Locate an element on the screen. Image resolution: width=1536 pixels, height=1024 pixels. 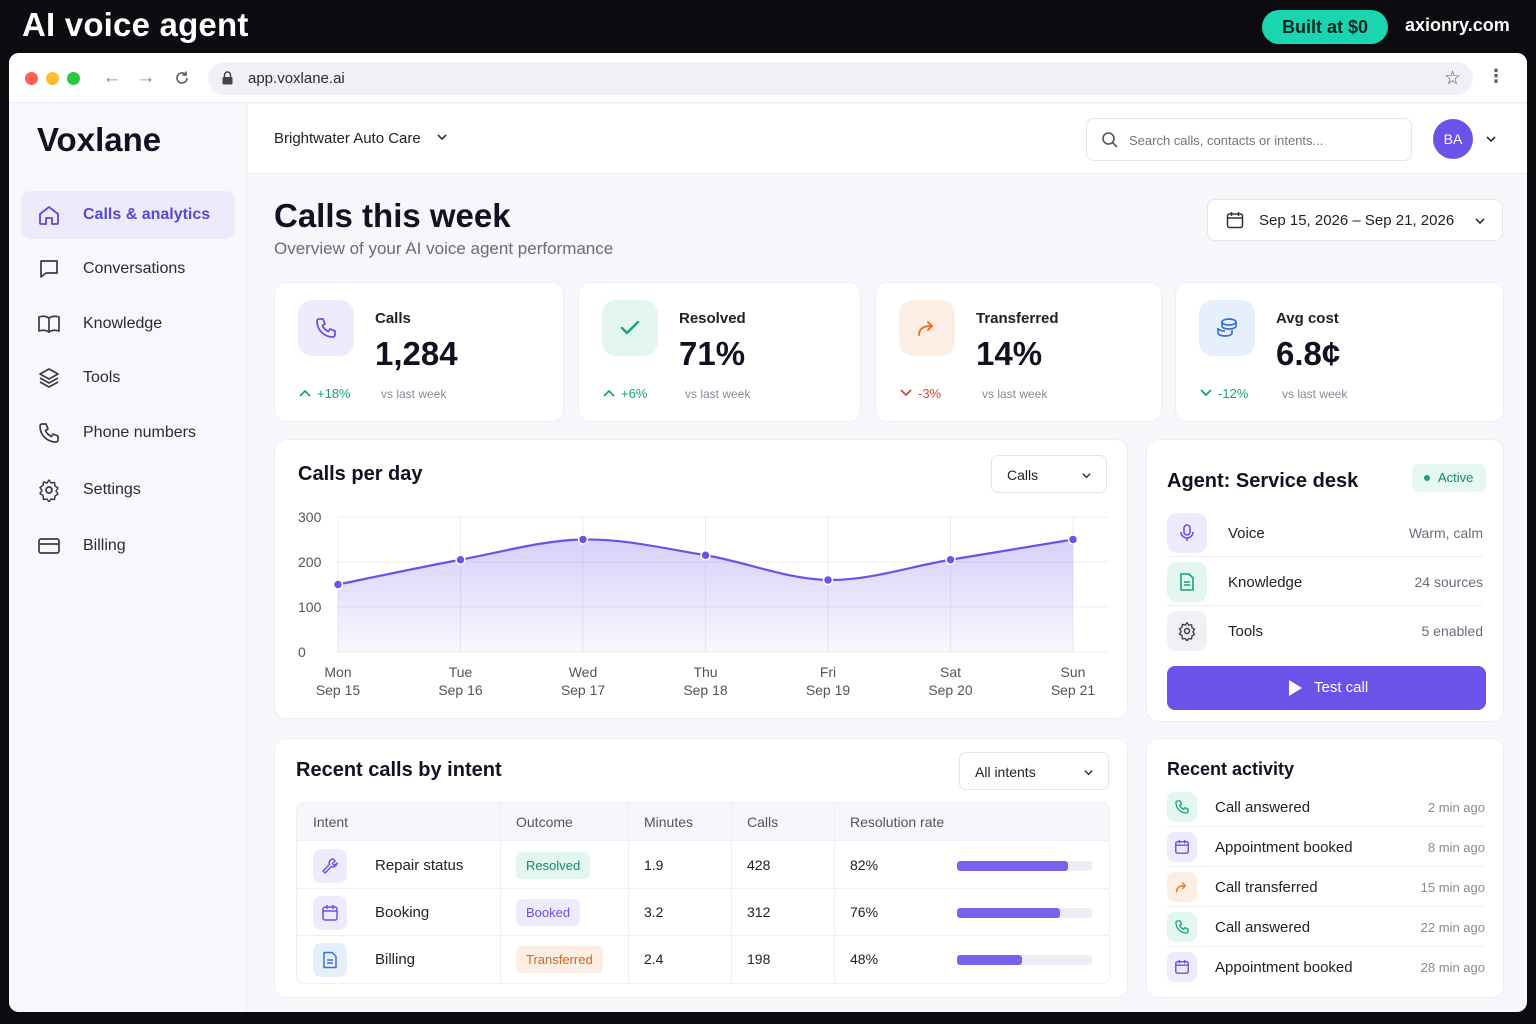
sidebar-item-label: Phone numbers is located at coordinates (139, 432).